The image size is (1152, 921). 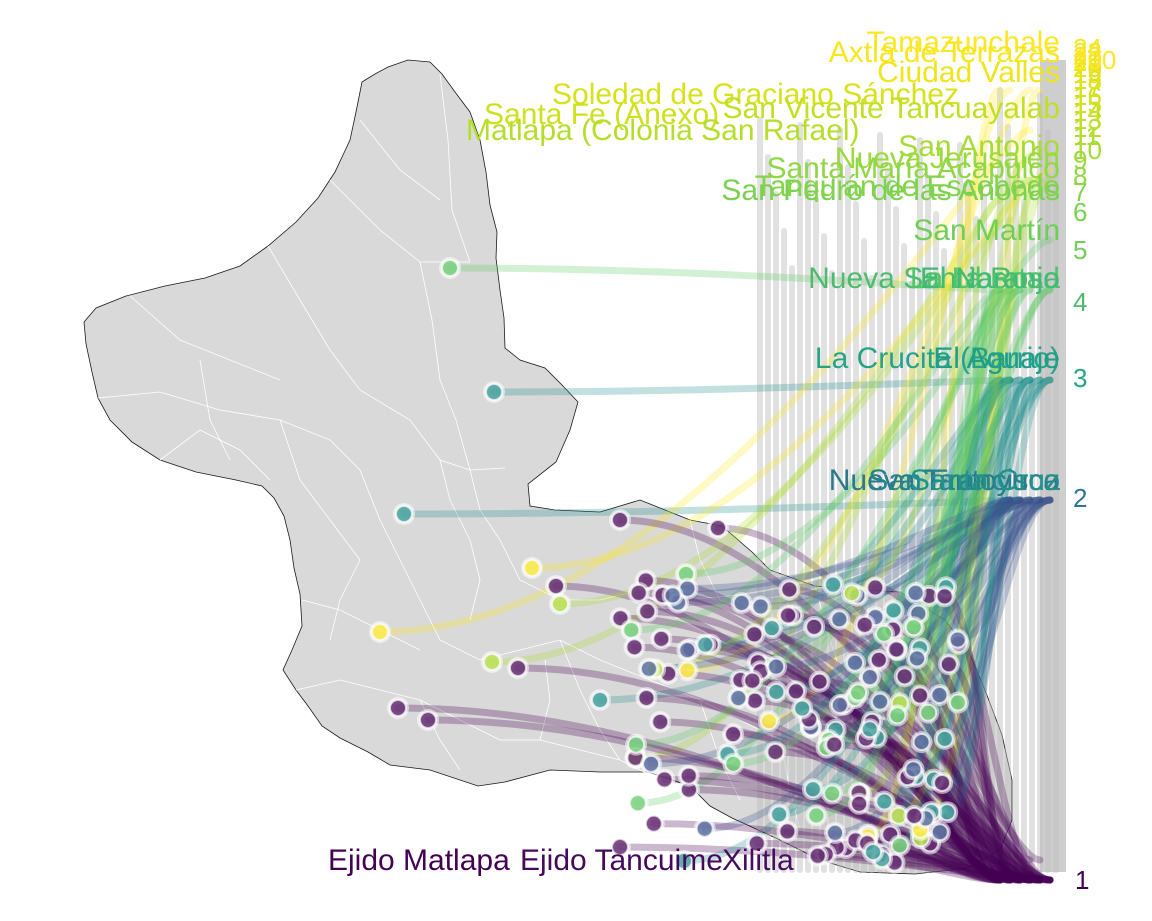 I want to click on rank-label: 22, so click(x=1087, y=56).